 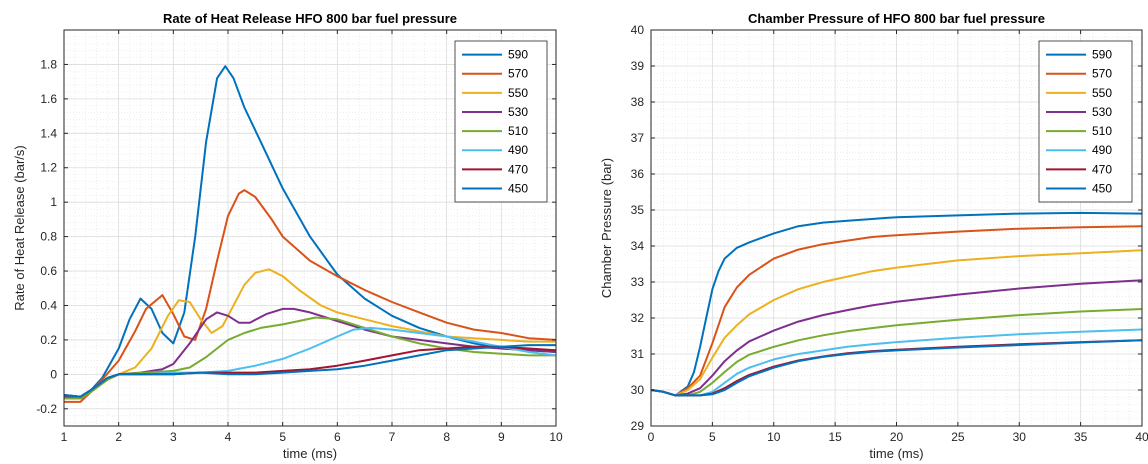 What do you see at coordinates (64, 437) in the screenshot?
I see `x-tick-label: 1` at bounding box center [64, 437].